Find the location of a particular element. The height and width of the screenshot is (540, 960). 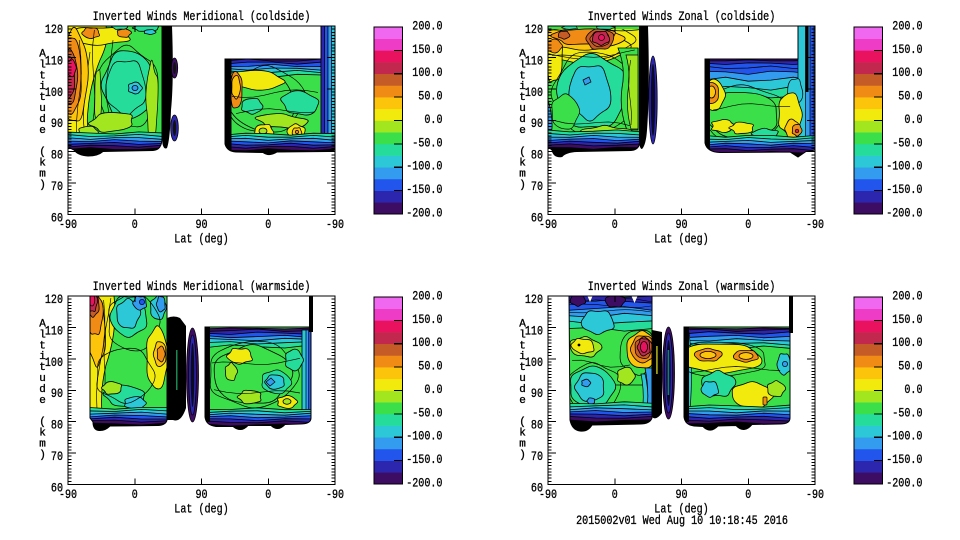

svg-text:Inverted Winds Zonal (coldside: Inverted Winds Zonal (coldside) is located at coordinates (682, 16).